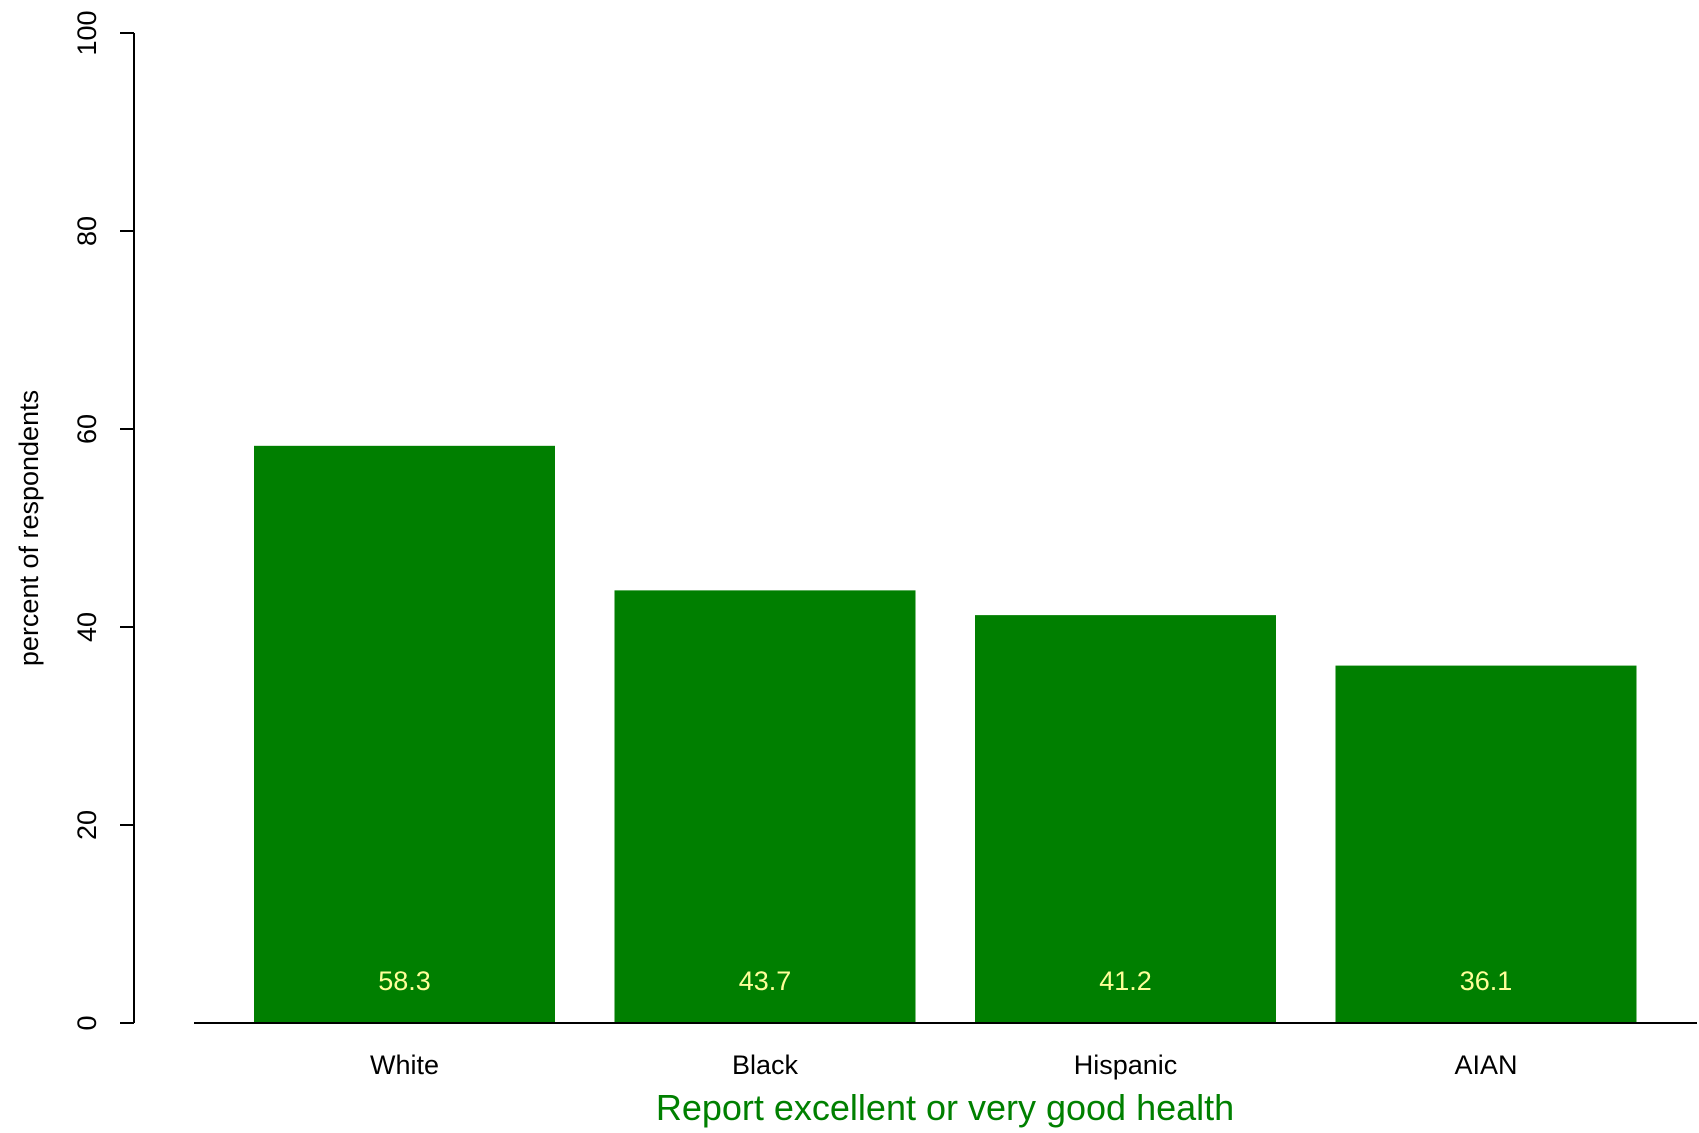 This screenshot has width=1699, height=1133. What do you see at coordinates (404, 1065) in the screenshot?
I see `x-tick-label: White` at bounding box center [404, 1065].